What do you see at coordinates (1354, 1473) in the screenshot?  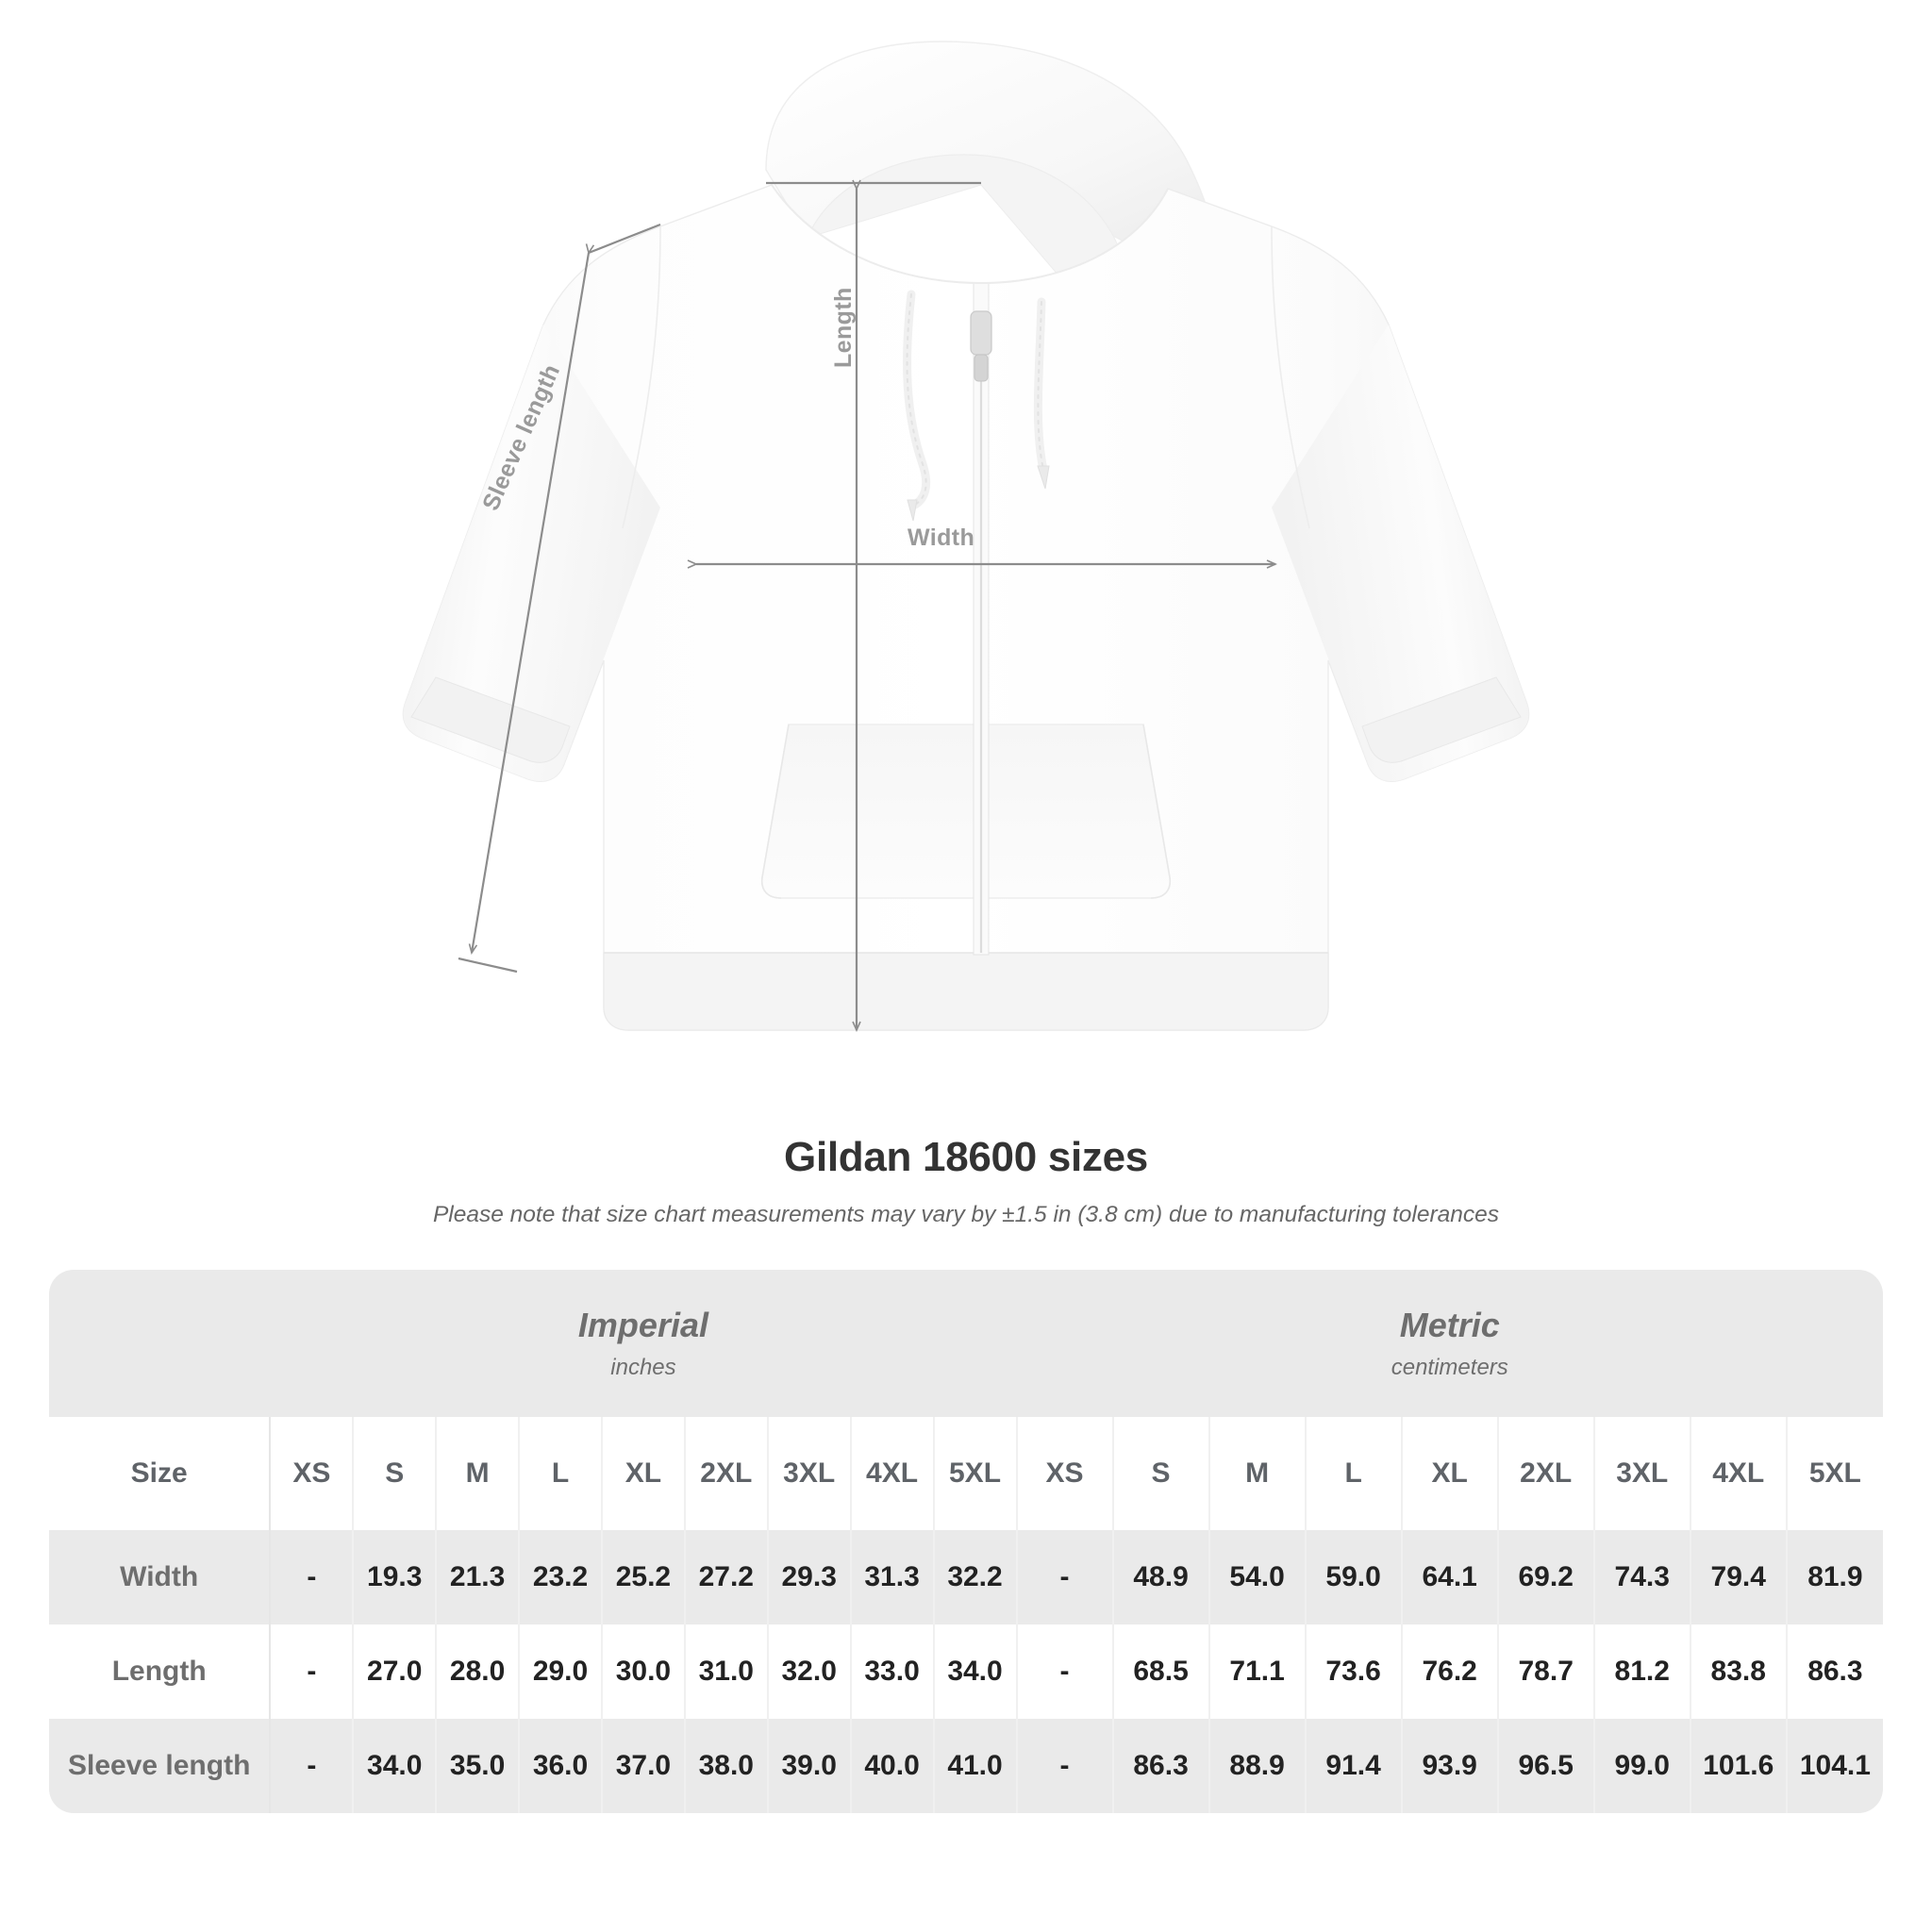 I see `size-header-metric-l: L` at bounding box center [1354, 1473].